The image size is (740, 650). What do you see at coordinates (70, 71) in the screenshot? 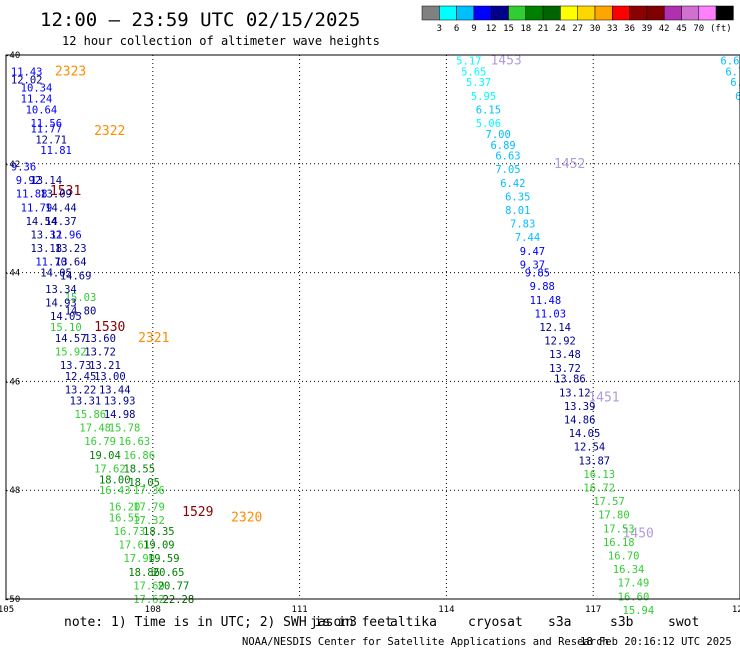
I see `pass-label: 2323` at bounding box center [70, 71].